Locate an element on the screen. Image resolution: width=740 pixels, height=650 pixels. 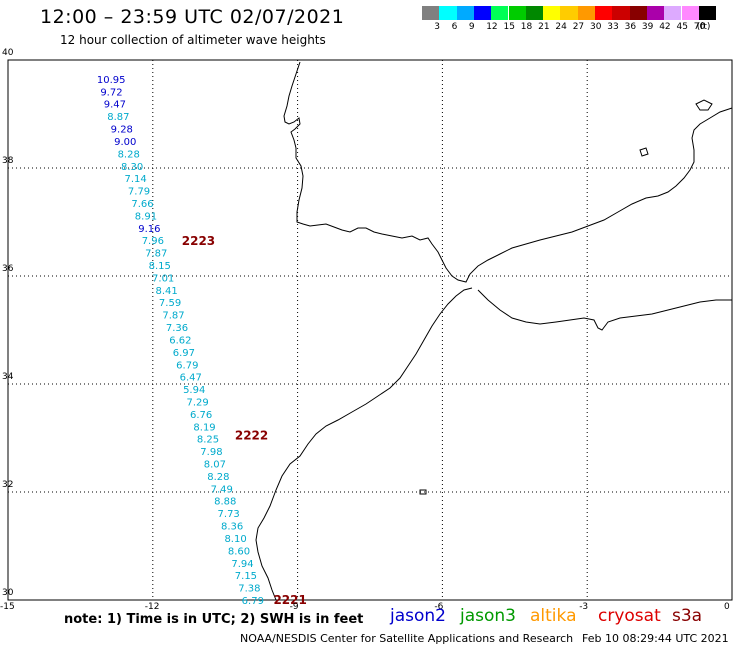
island-ibiza is located at coordinates (644, 152).